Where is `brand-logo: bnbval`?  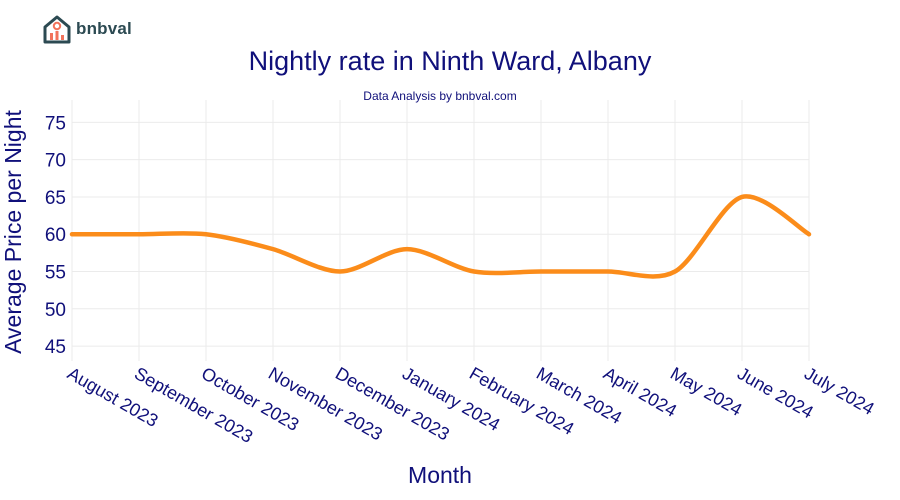
brand-logo: bnbval is located at coordinates (87, 29).